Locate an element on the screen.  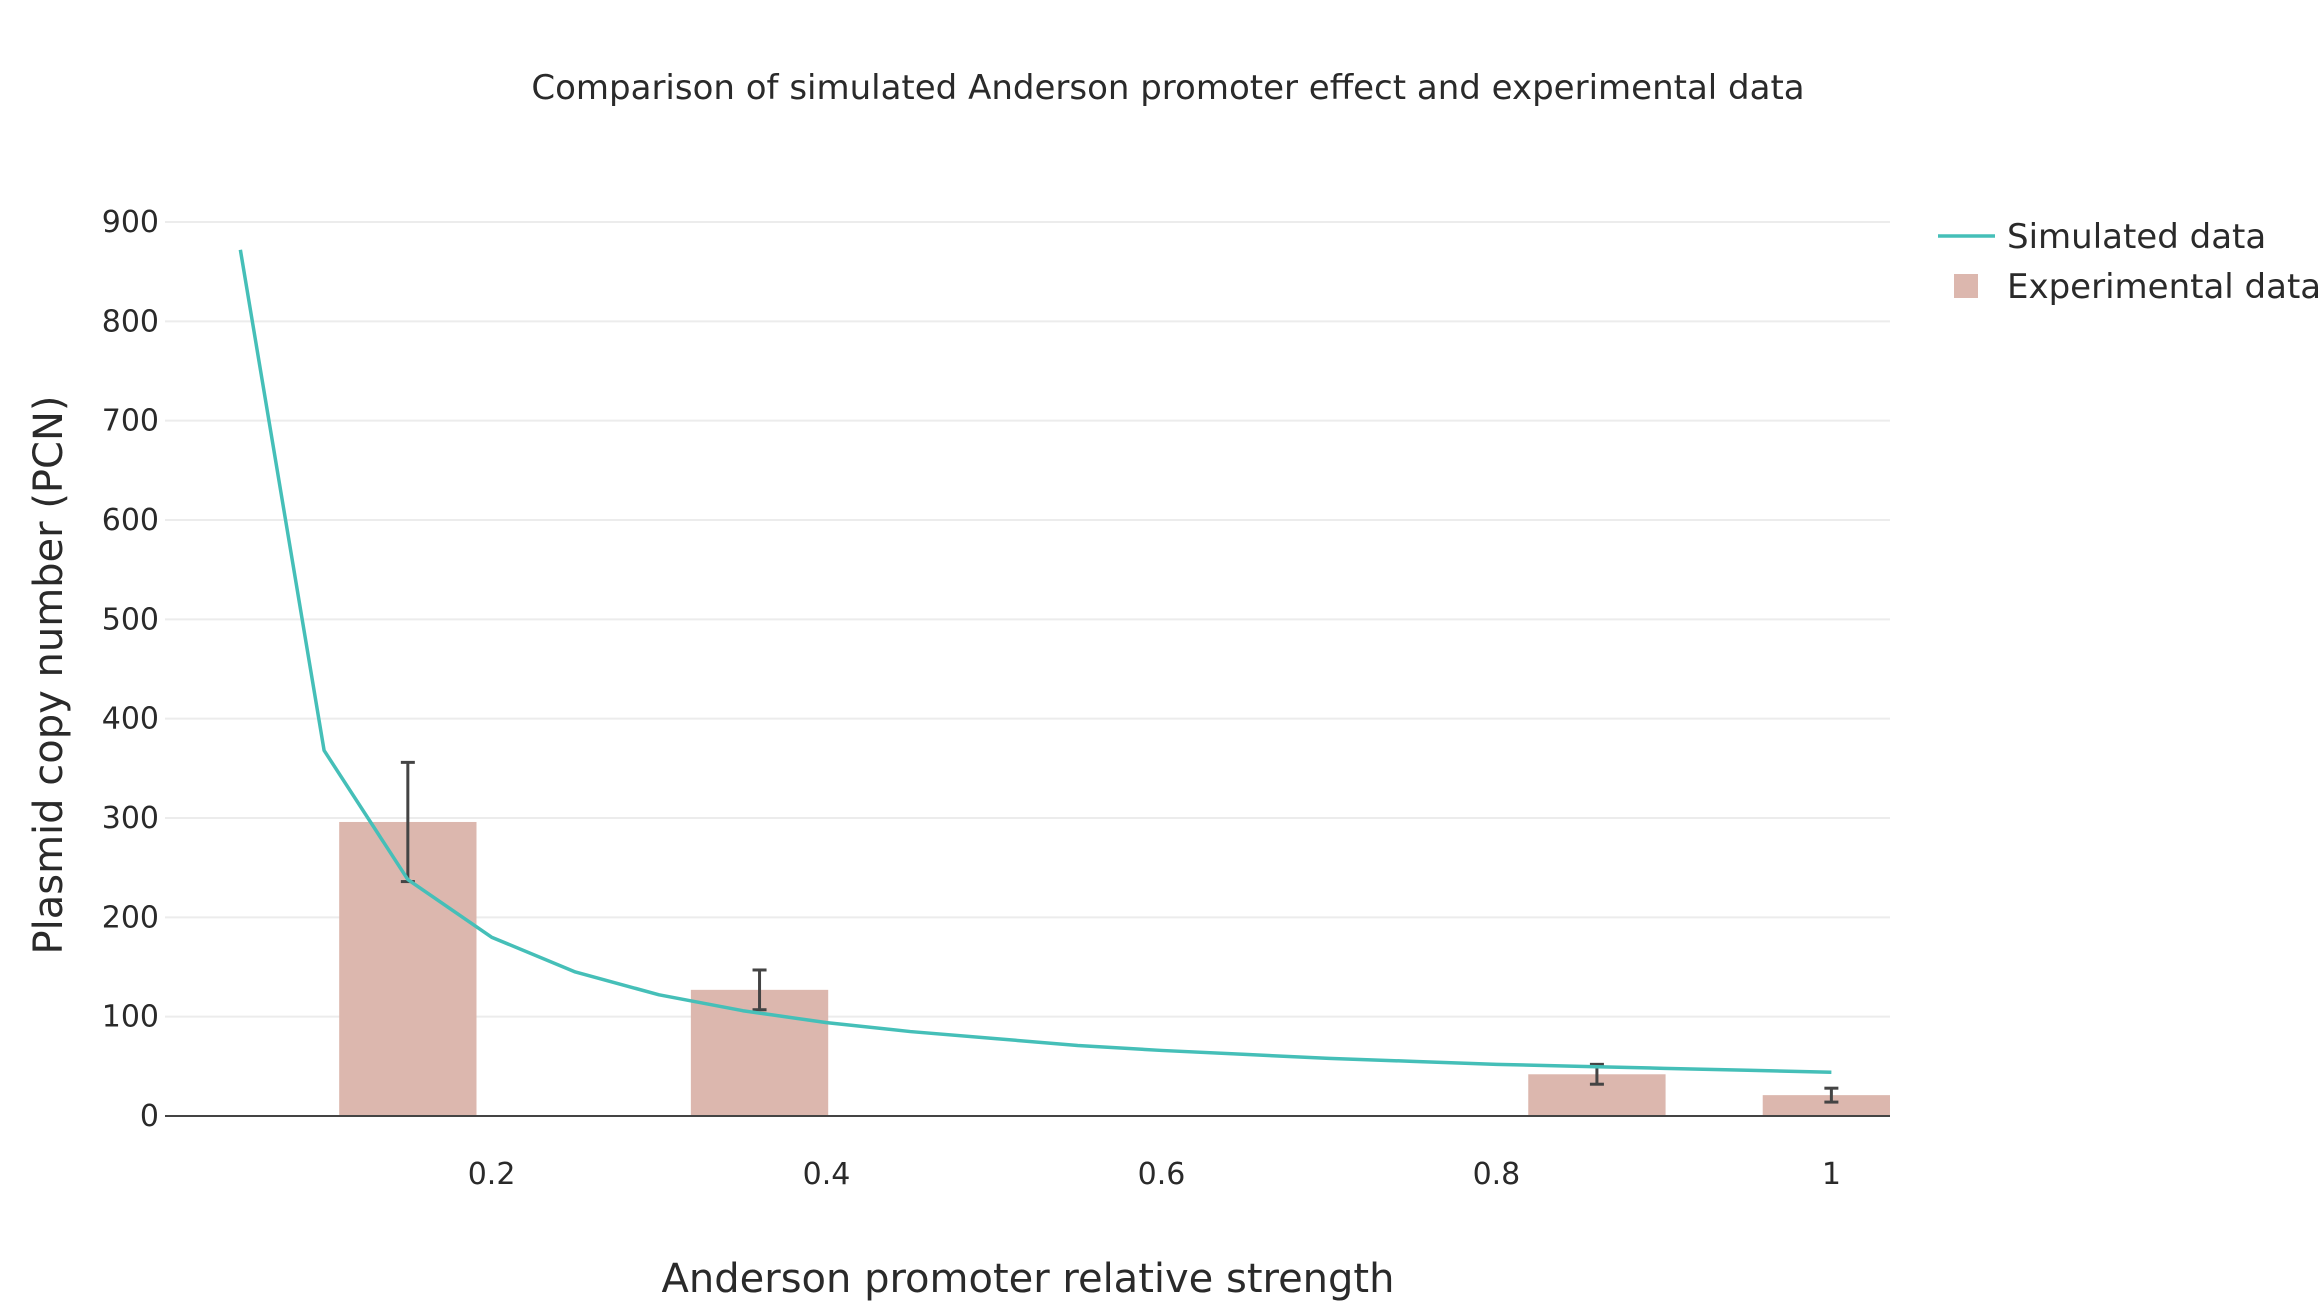
y-tick-label: 0 is located at coordinates (149, 1116).